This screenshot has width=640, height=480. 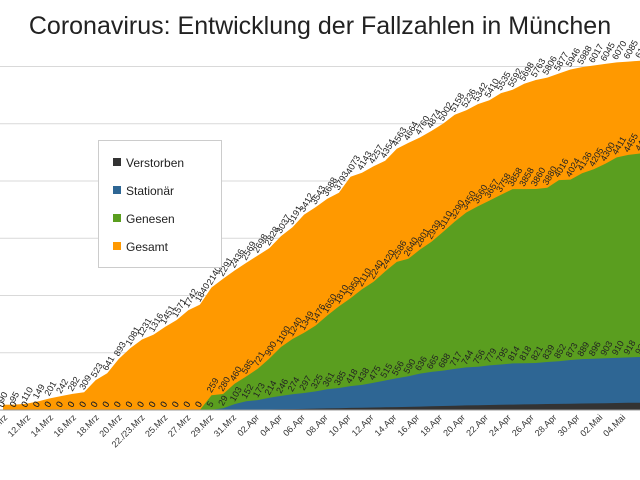 What do you see at coordinates (117, 189) in the screenshot?
I see `legend-swatch-stationaer` at bounding box center [117, 189].